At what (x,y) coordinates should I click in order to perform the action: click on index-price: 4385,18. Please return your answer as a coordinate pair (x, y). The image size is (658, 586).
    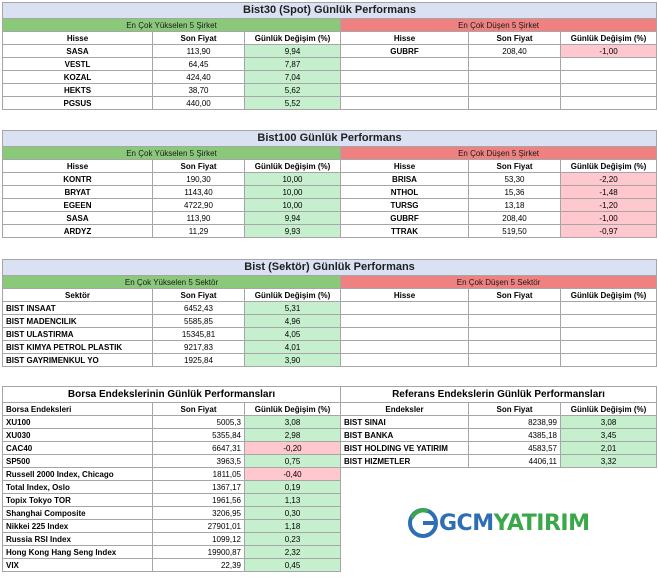
    Looking at the image, I should click on (514, 435).